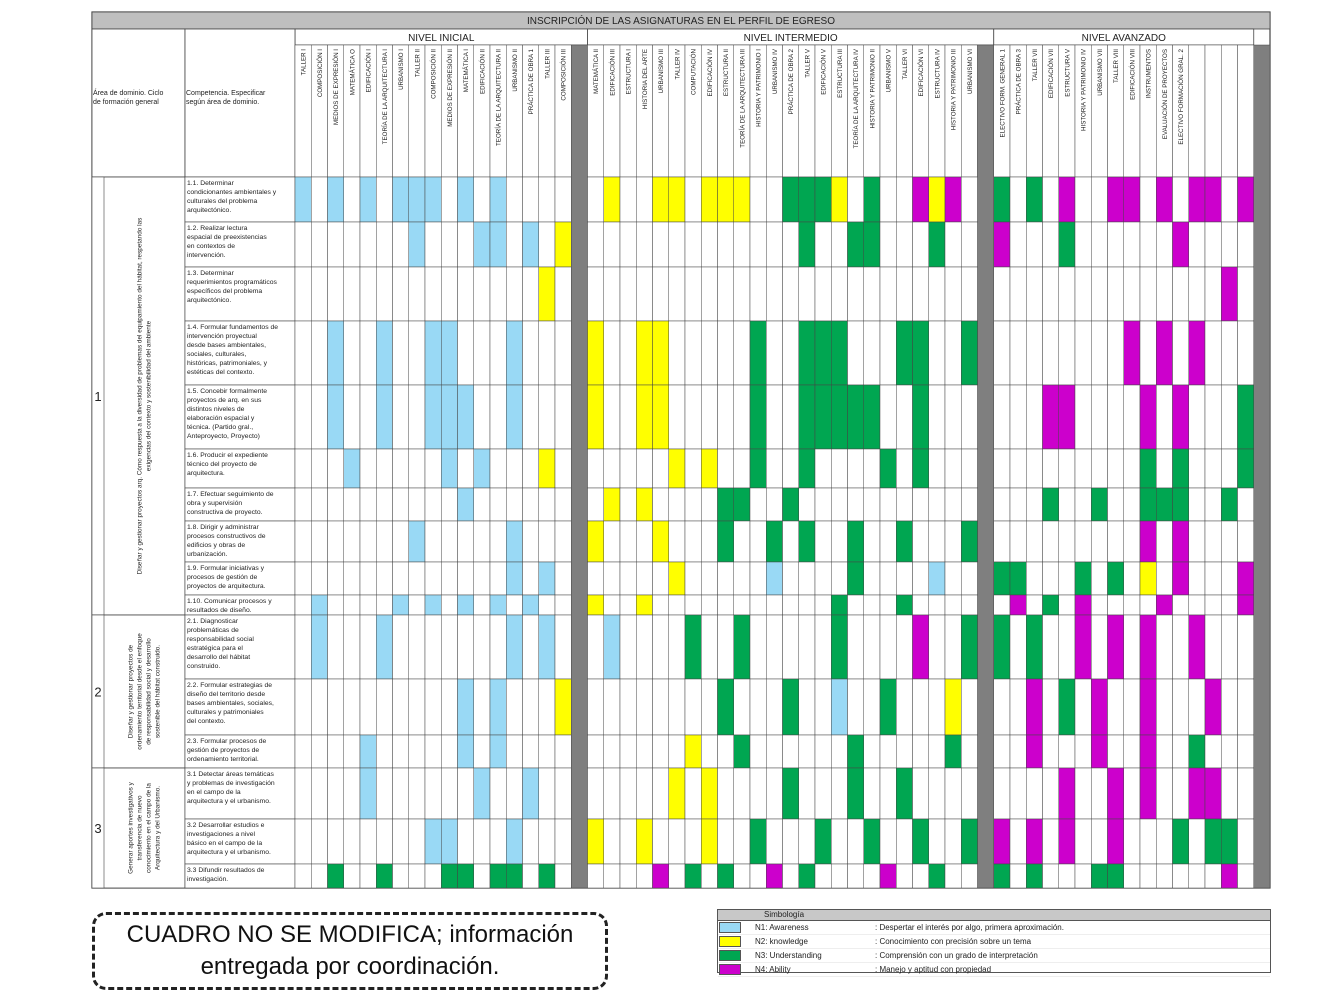  Describe the element at coordinates (1262, 466) in the screenshot. I see `level-separator-column` at that location.